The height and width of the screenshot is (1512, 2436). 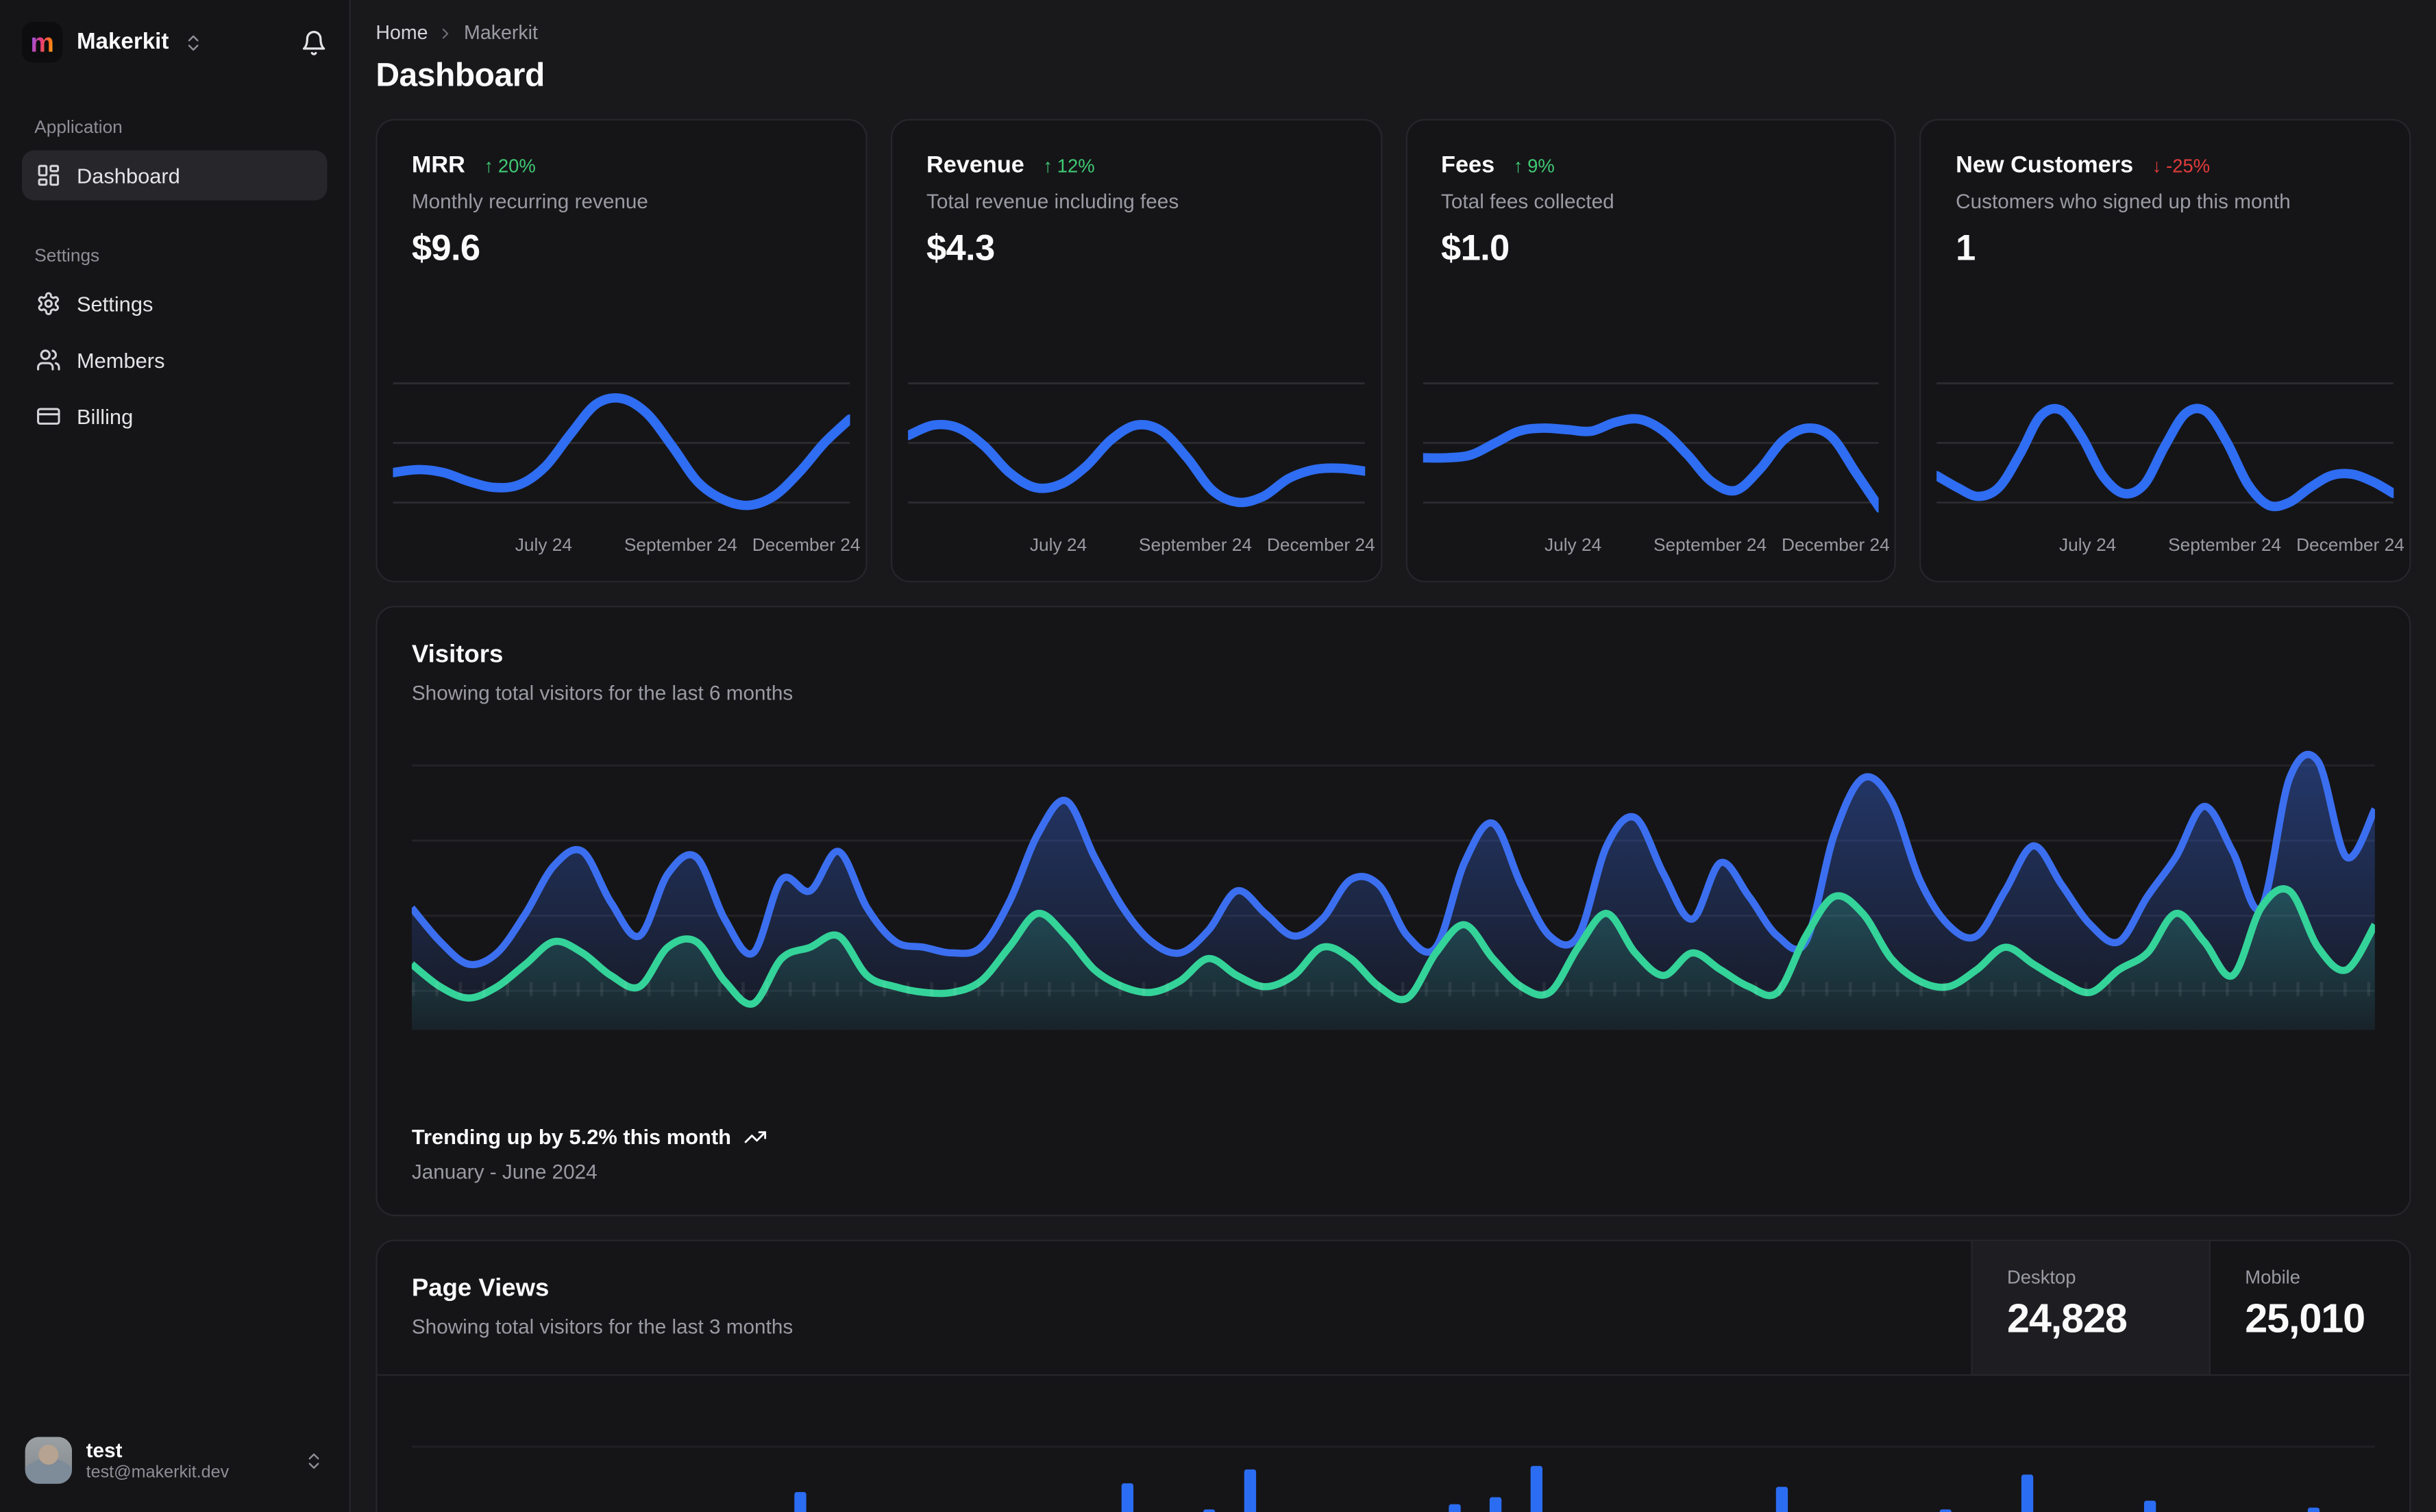 I want to click on trending-up-icon, so click(x=755, y=1137).